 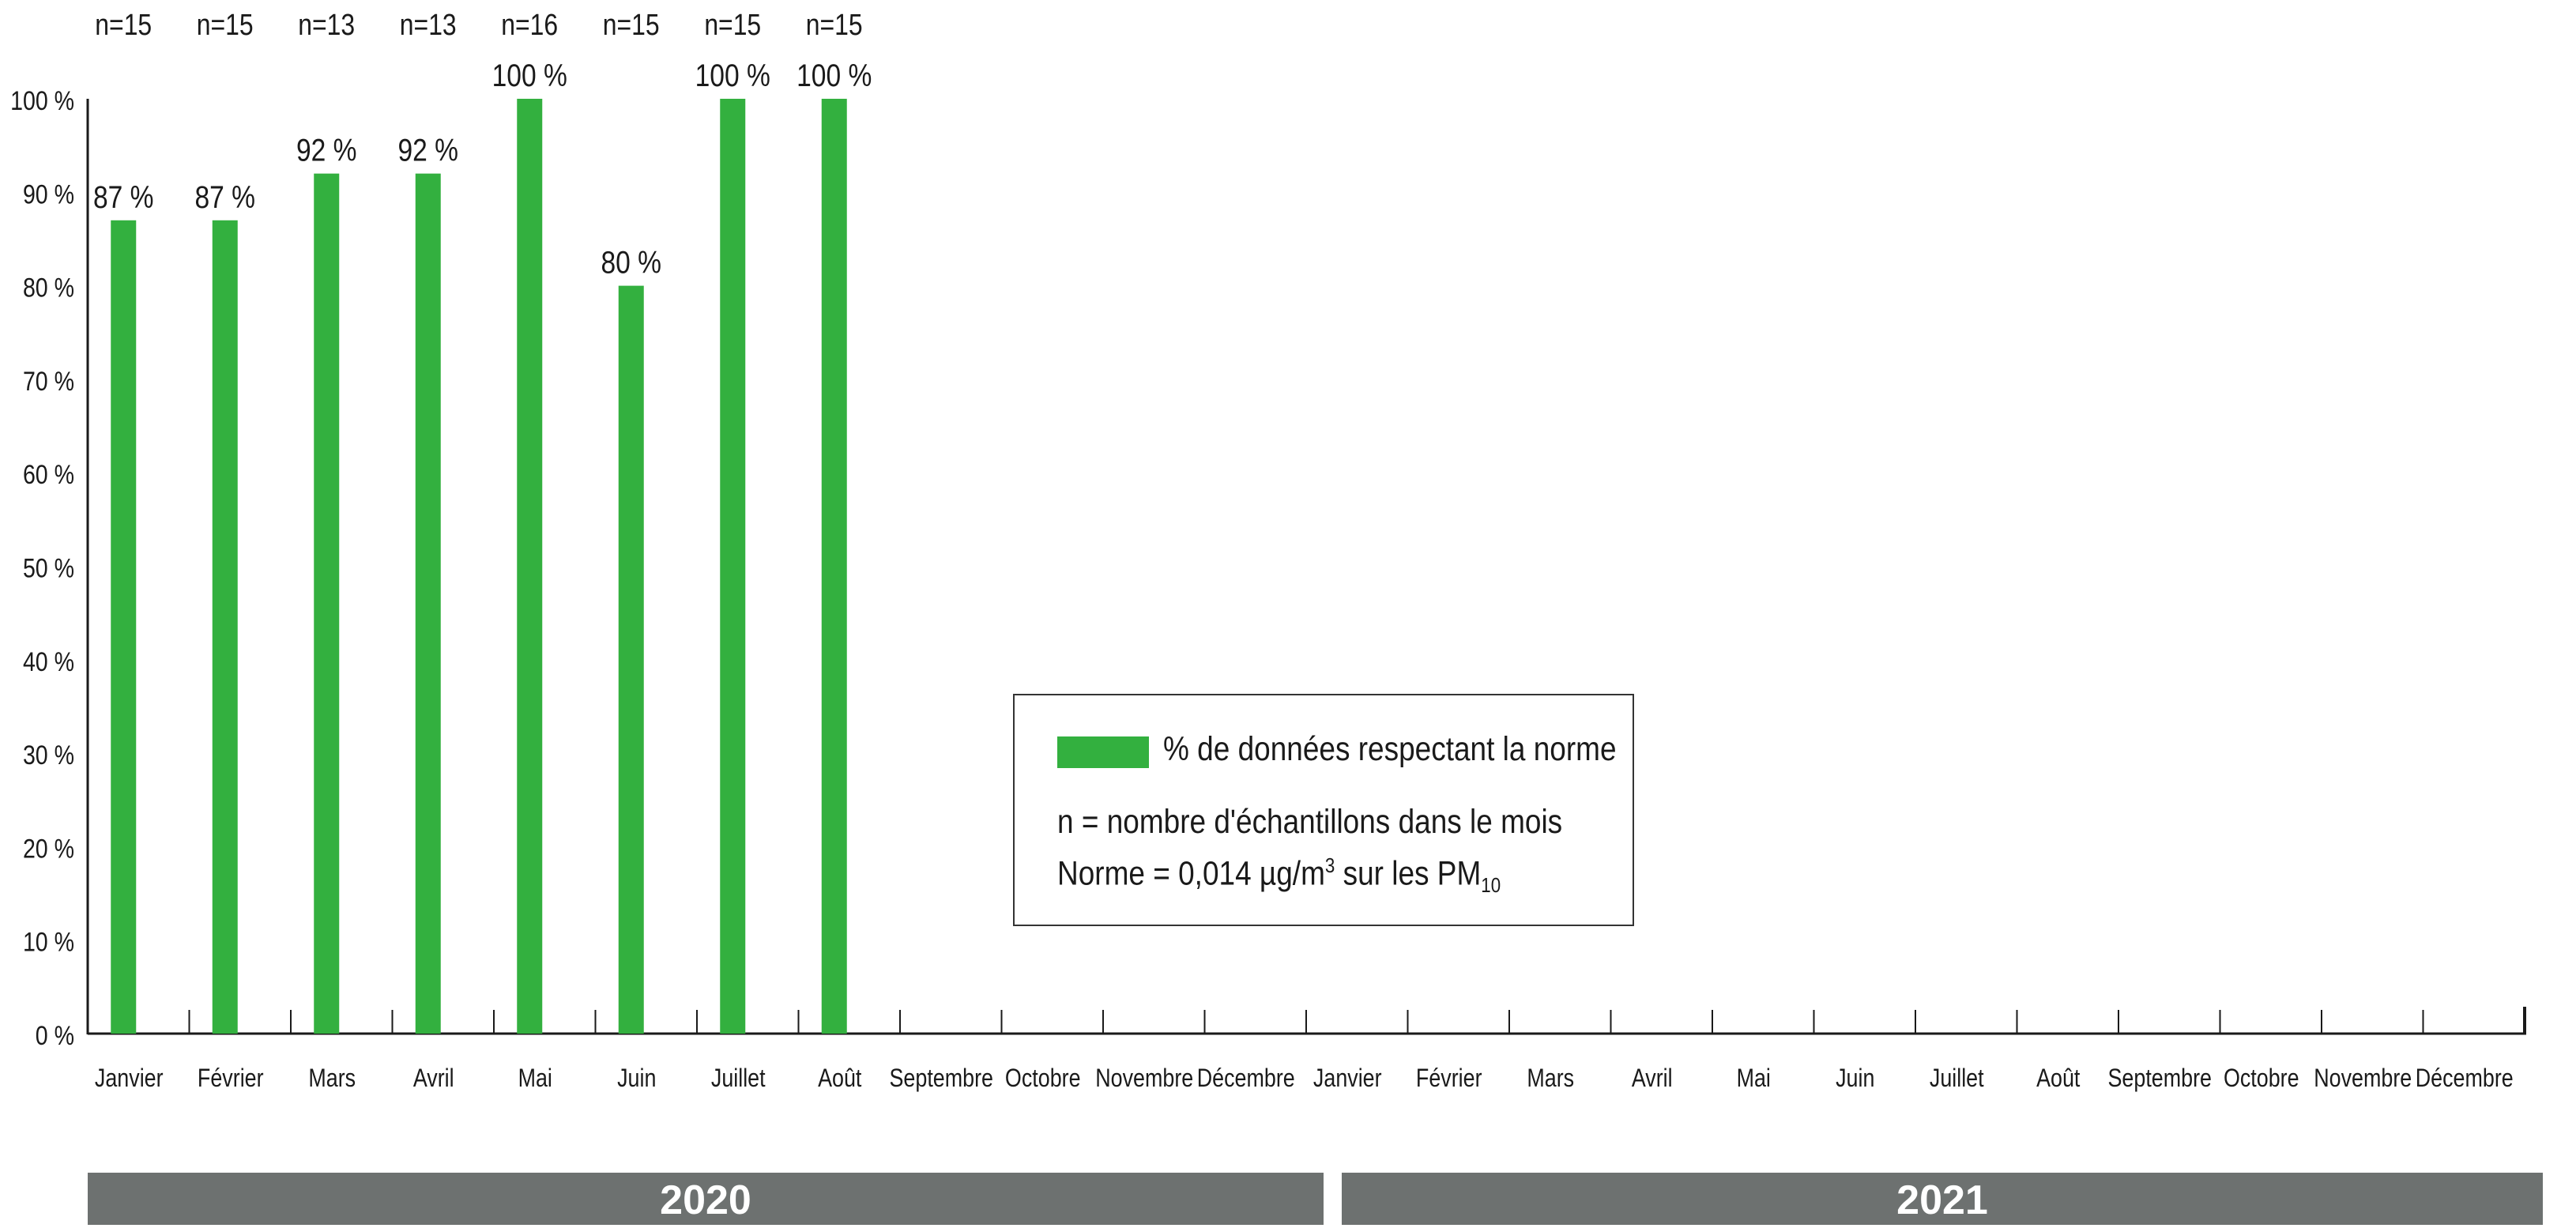 What do you see at coordinates (535, 1078) in the screenshot?
I see `x-label-5: Mai` at bounding box center [535, 1078].